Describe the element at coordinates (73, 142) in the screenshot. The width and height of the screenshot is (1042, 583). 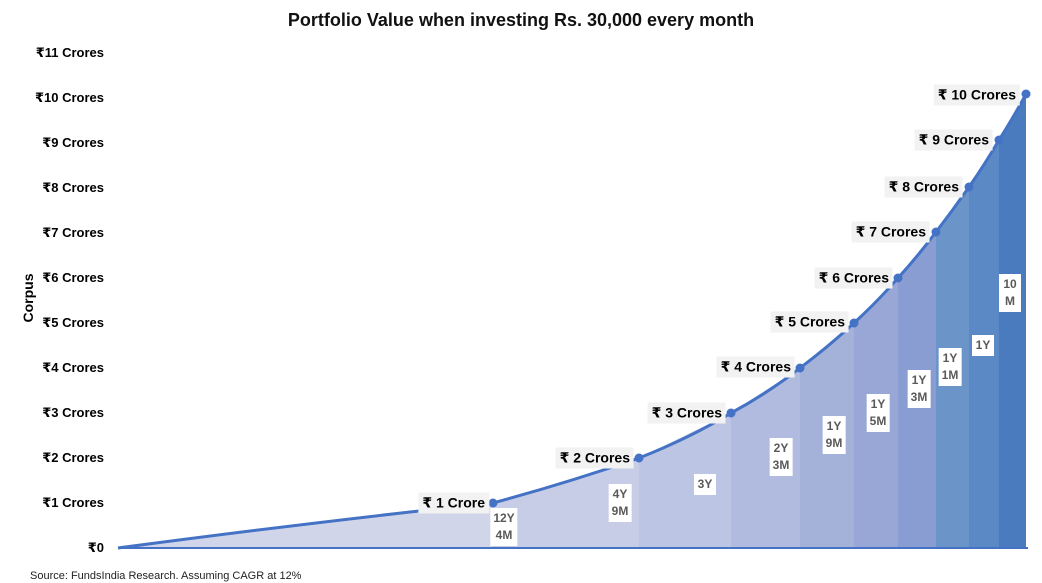
I see `y-tick: ₹9 Crores` at that location.